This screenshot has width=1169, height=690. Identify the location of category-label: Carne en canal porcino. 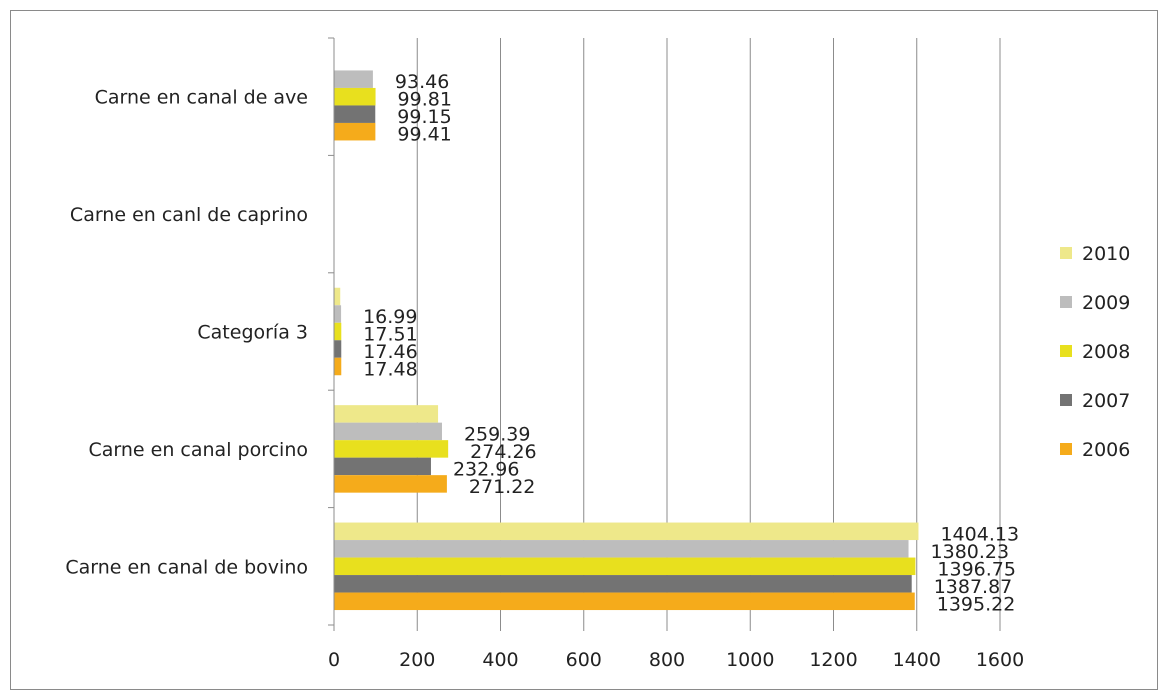
(199, 450).